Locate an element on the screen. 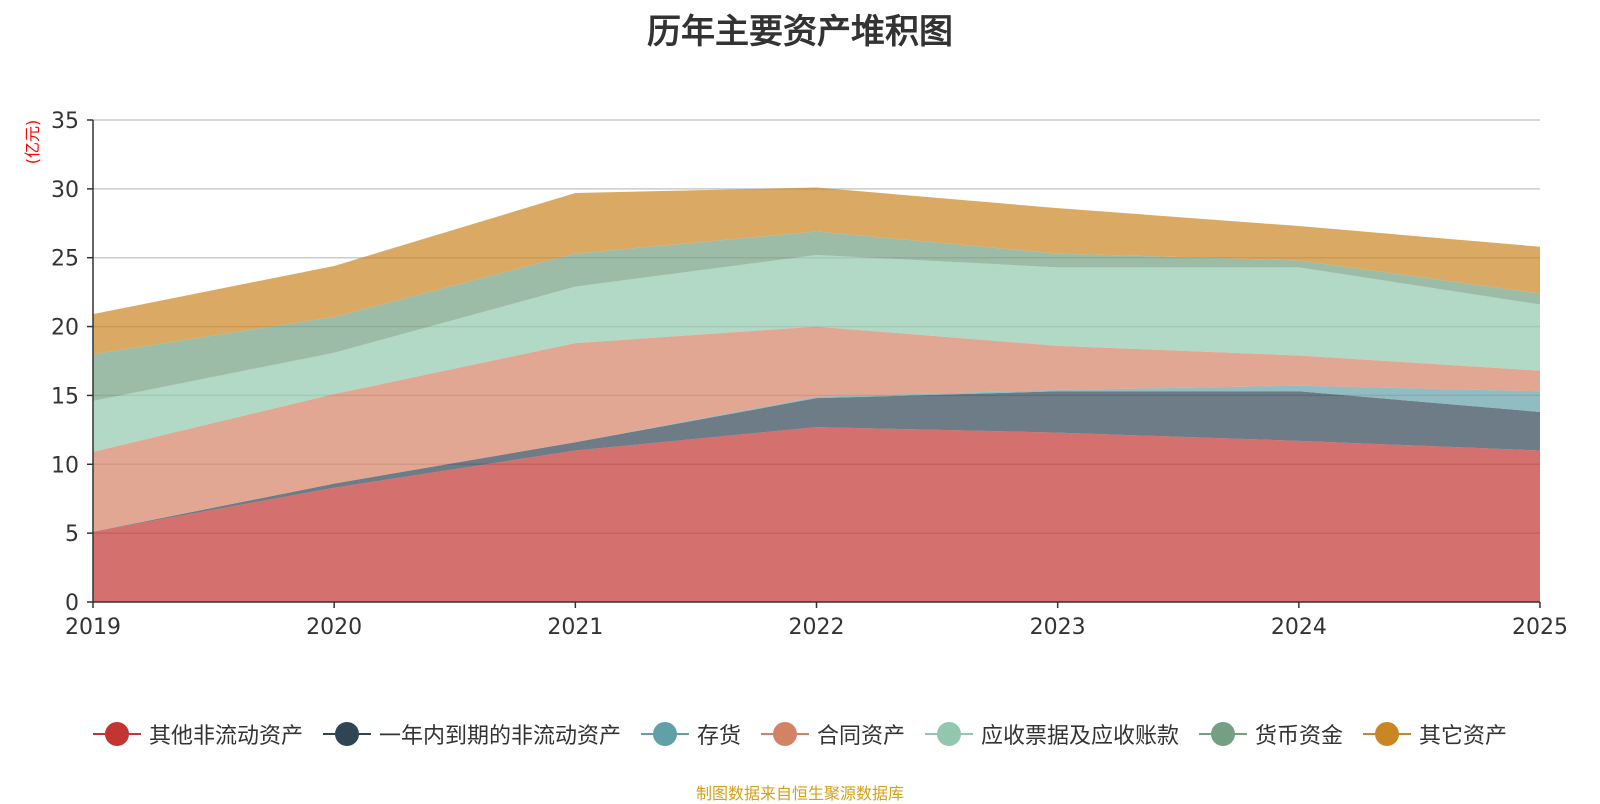  x-tick-label: 2024 is located at coordinates (1299, 627).